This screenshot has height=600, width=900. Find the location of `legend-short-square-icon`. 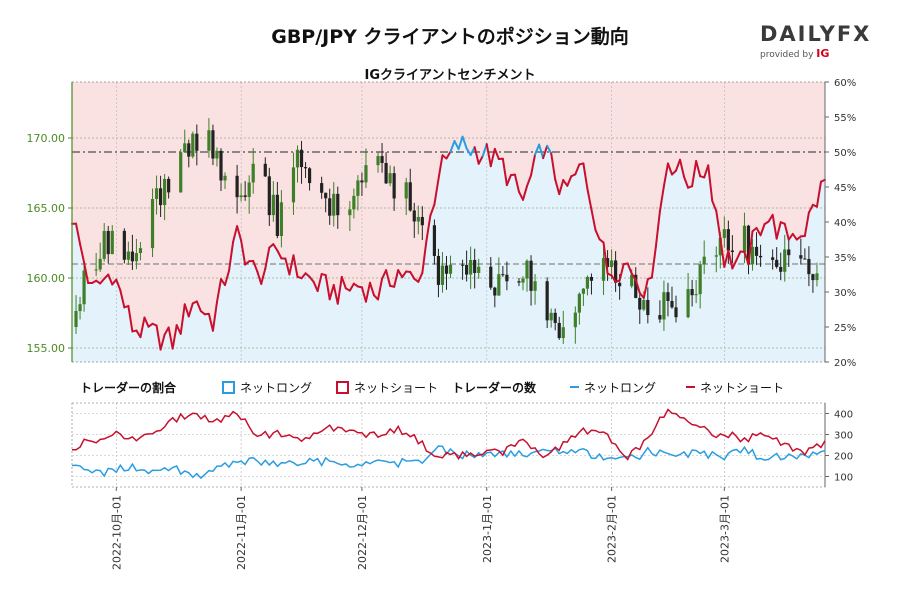

legend-short-square-icon is located at coordinates (342, 387).